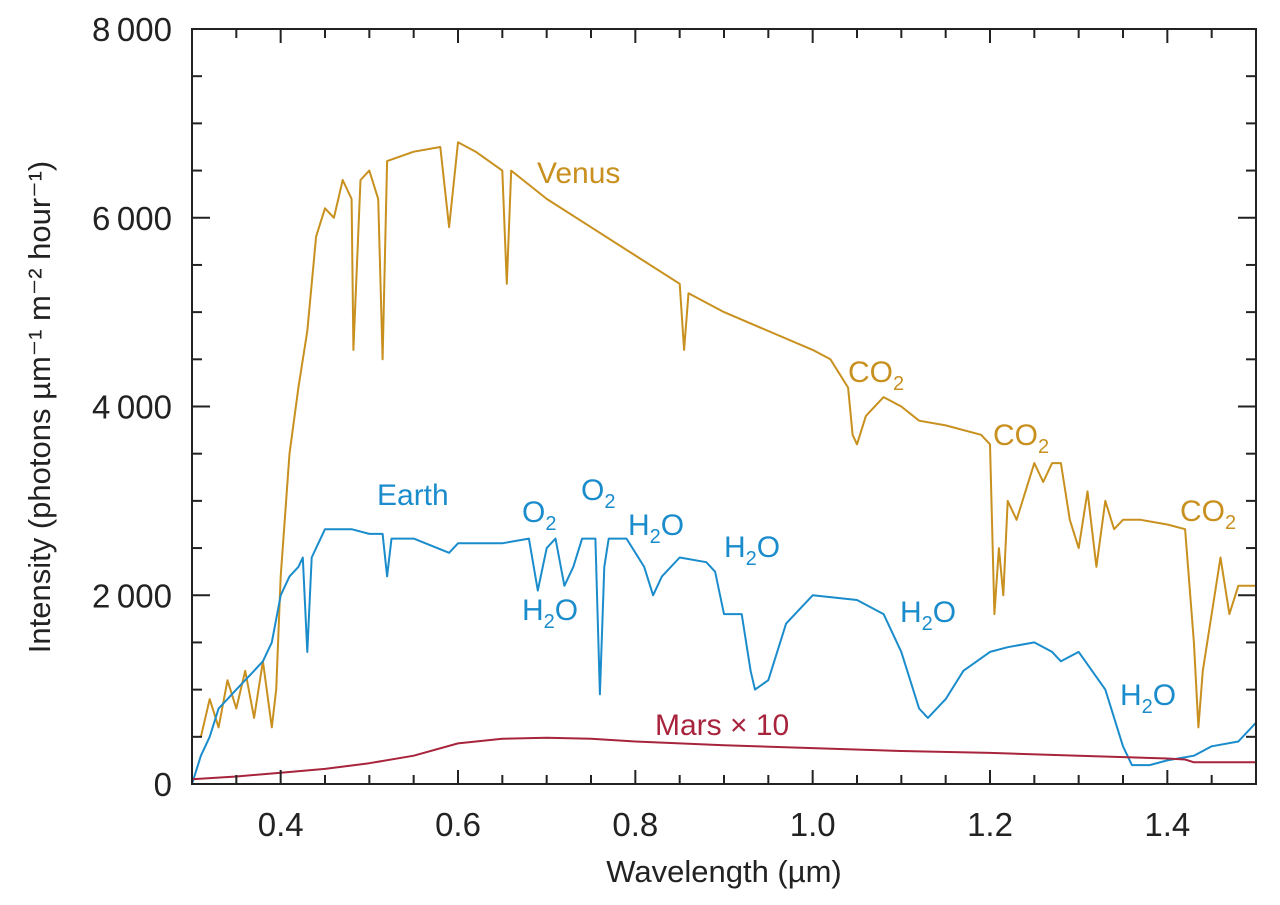  I want to click on x-tick-label: 0.6, so click(458, 824).